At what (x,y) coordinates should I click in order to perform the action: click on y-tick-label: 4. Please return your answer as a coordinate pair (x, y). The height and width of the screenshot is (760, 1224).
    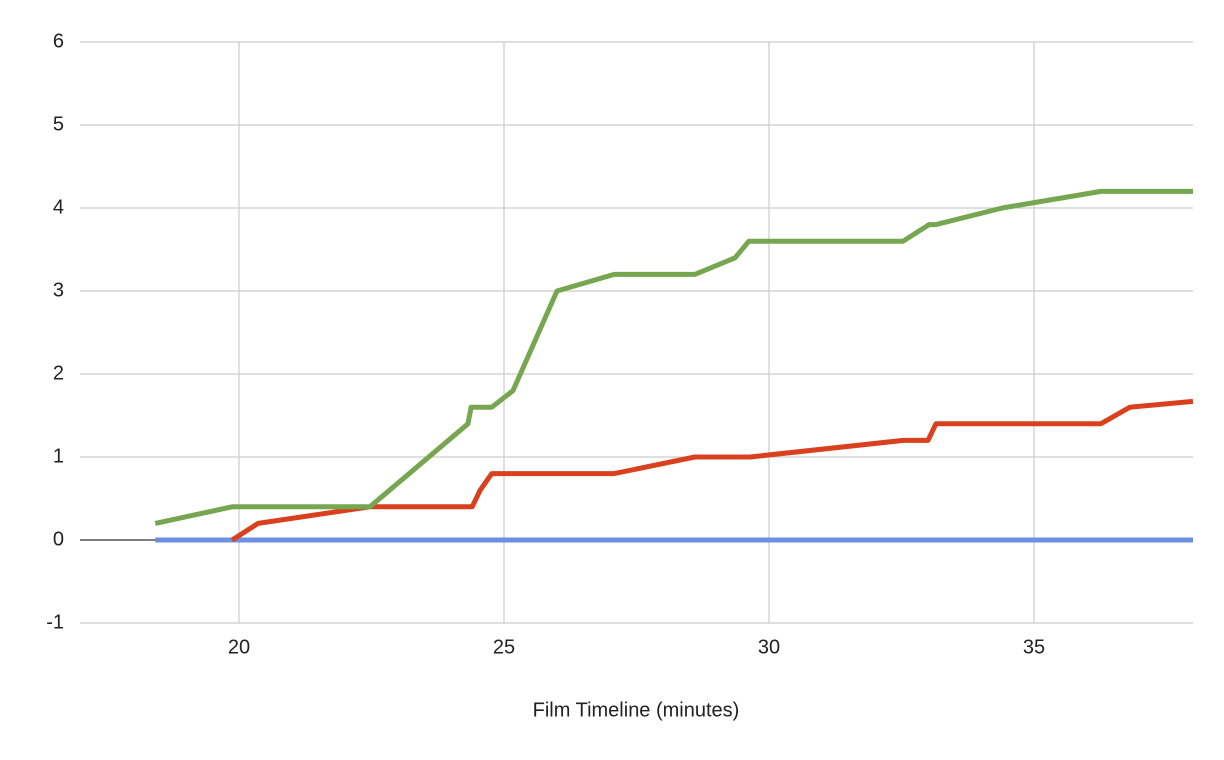
    Looking at the image, I should click on (58, 207).